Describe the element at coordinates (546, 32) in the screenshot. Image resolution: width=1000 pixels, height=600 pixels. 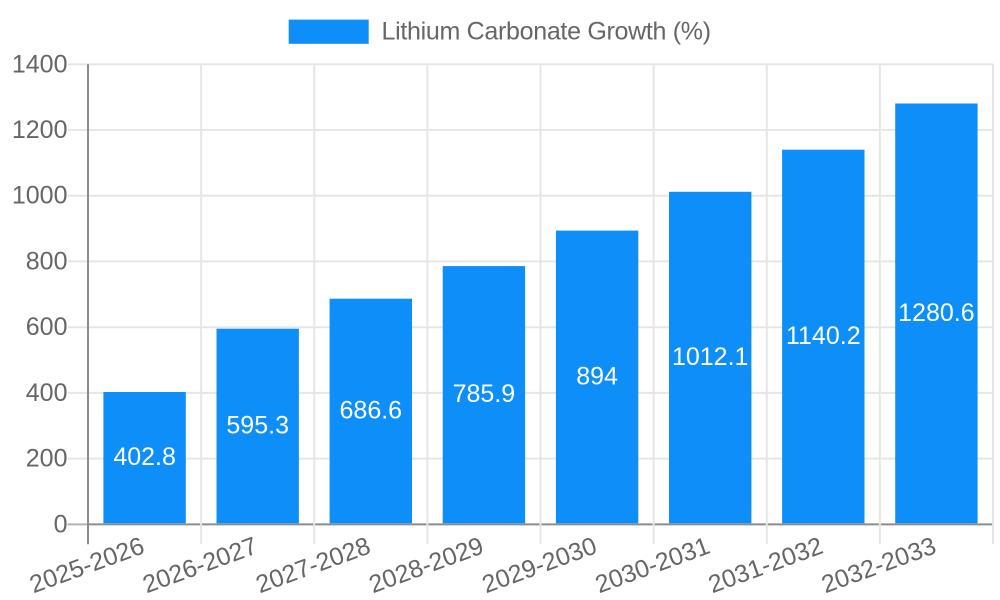
I see `svg-text: Lithium Carbonate Growth (%)` at that location.